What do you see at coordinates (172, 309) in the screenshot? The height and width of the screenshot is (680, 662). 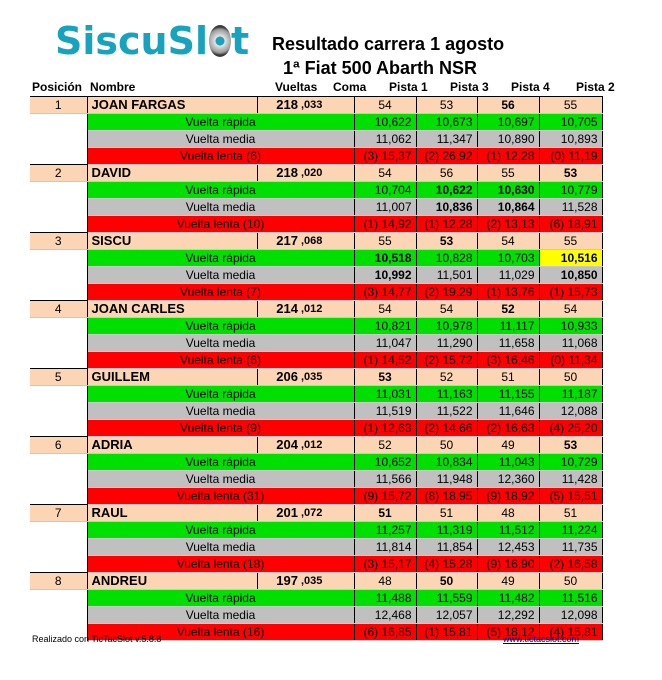 I see `driver-name: JOAN CARLES` at bounding box center [172, 309].